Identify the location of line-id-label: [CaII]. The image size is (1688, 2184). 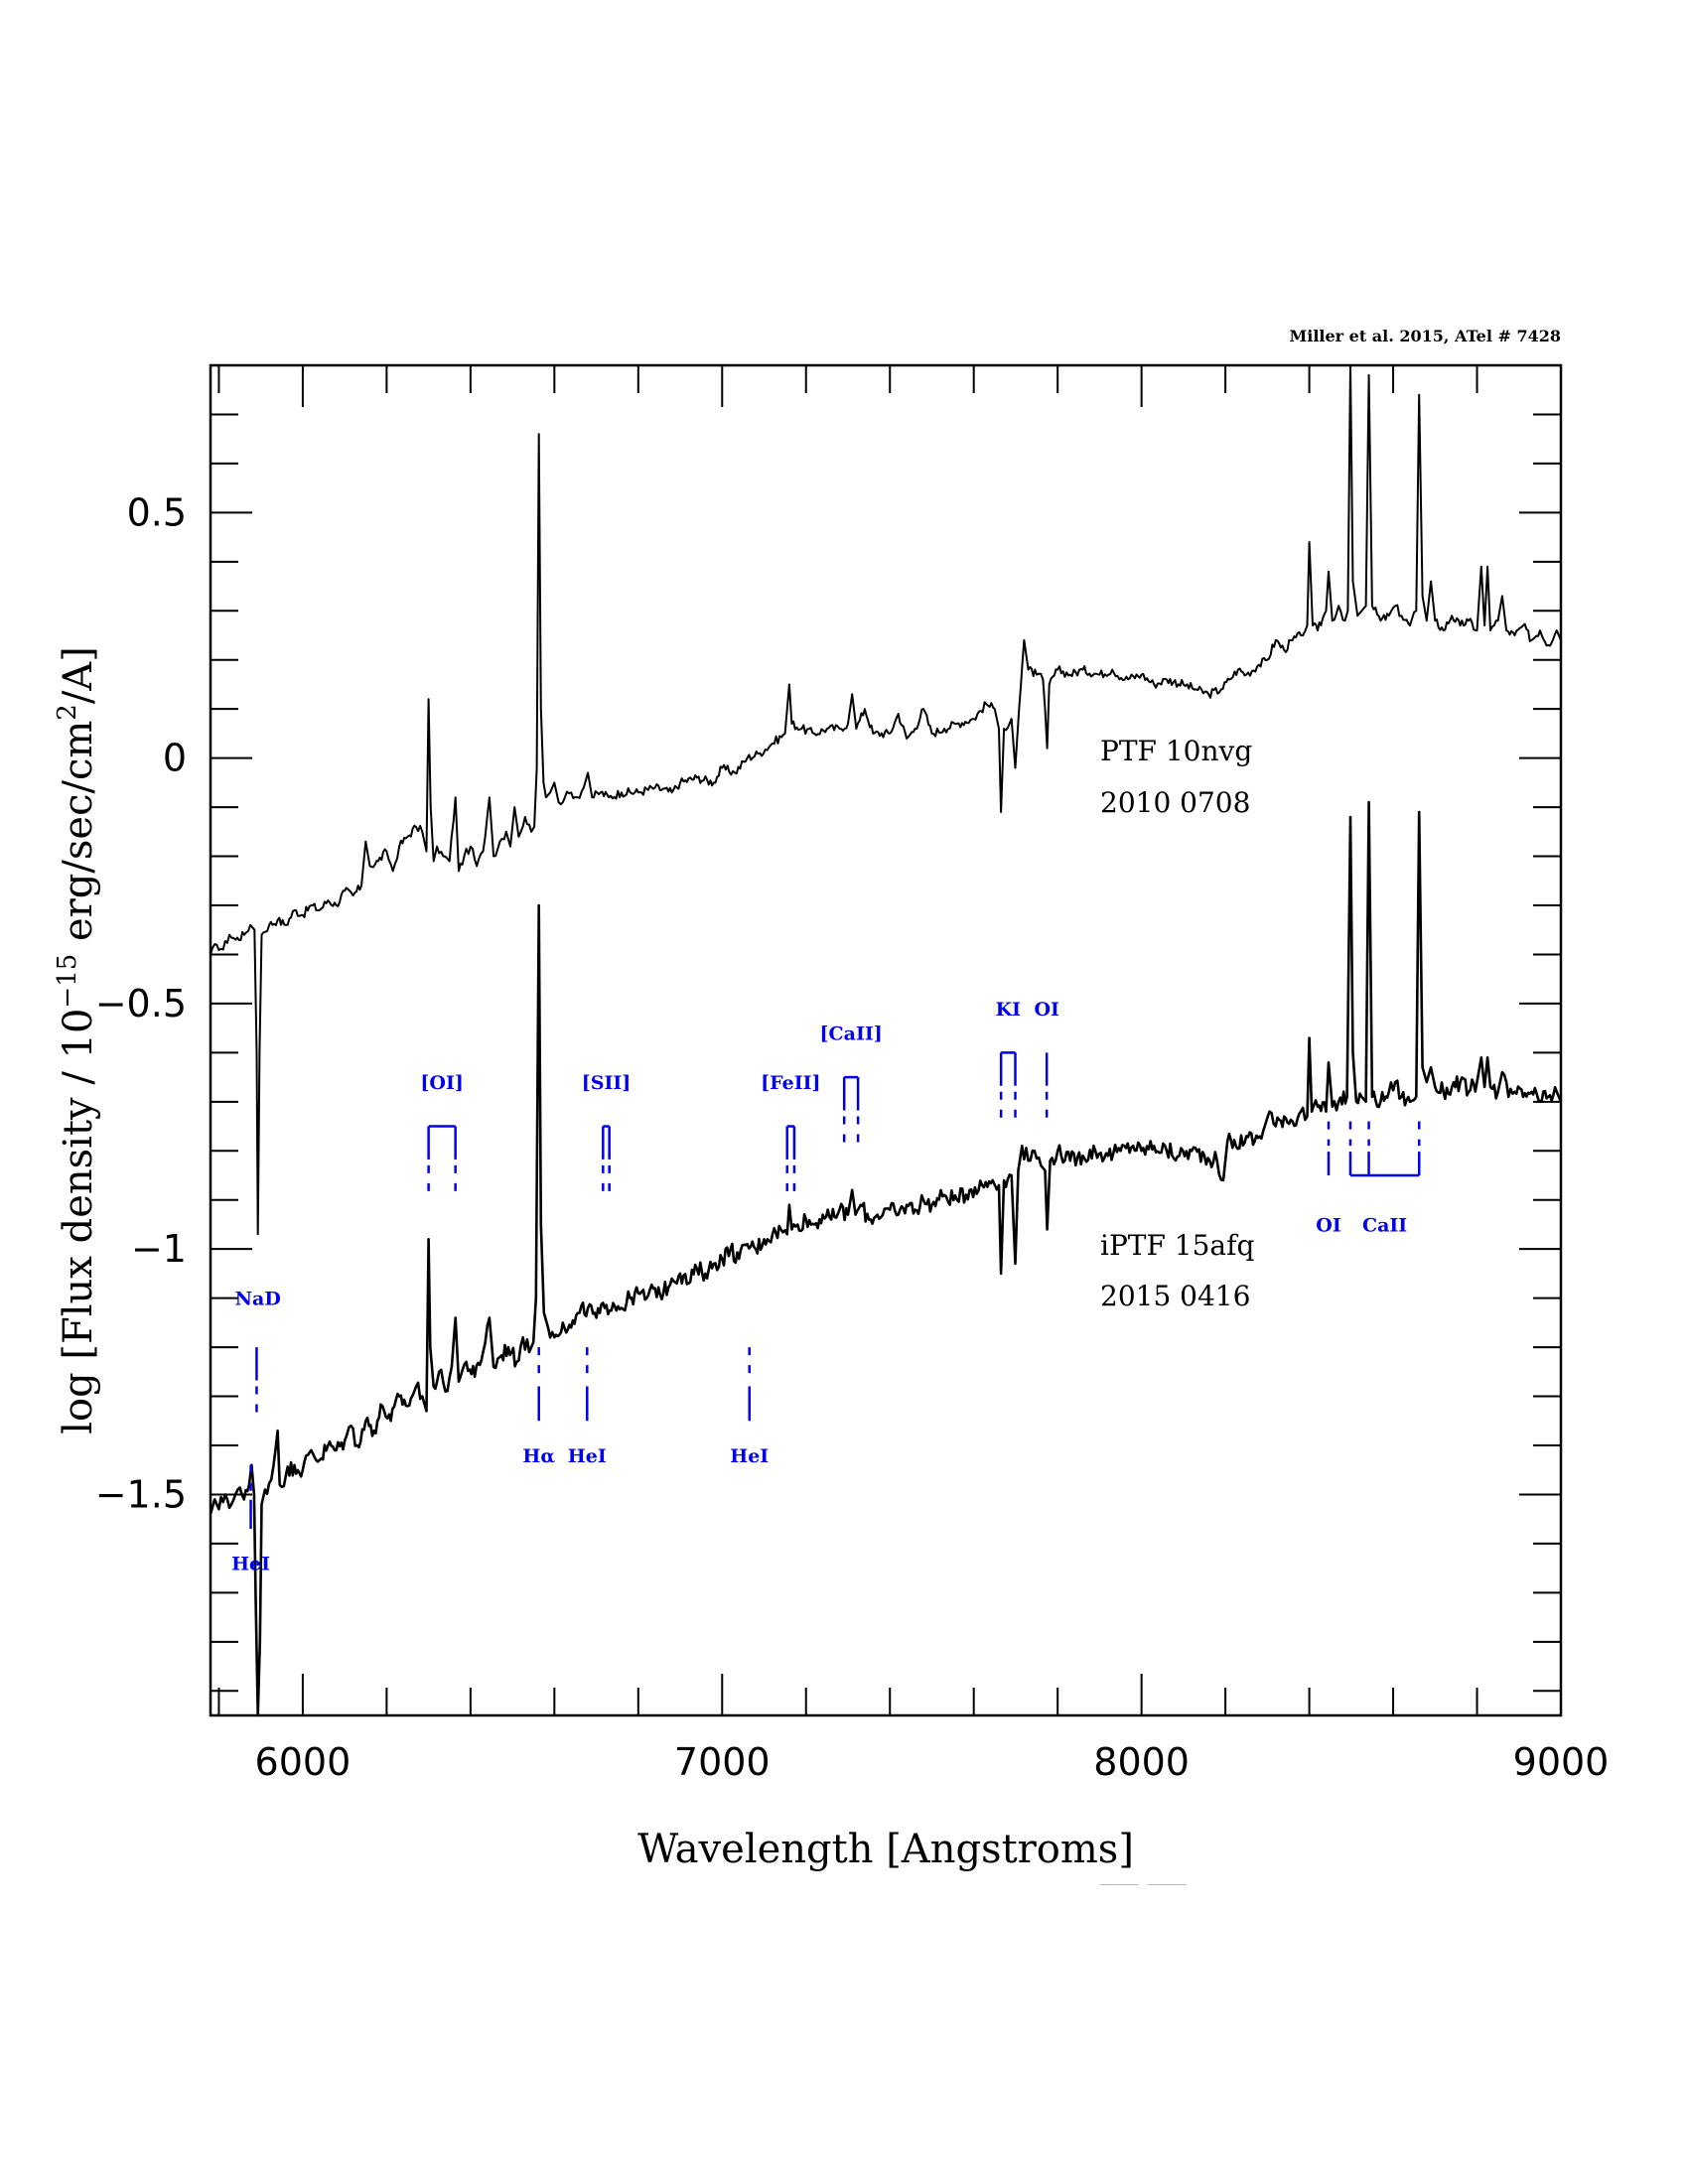
(851, 1034).